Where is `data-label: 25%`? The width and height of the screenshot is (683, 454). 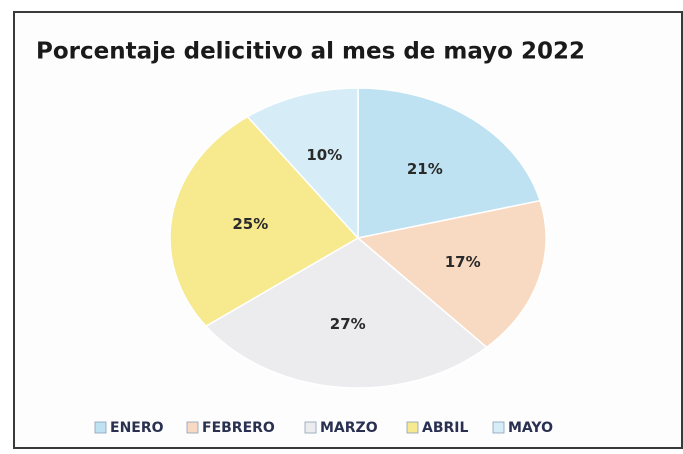 data-label: 25% is located at coordinates (250, 224).